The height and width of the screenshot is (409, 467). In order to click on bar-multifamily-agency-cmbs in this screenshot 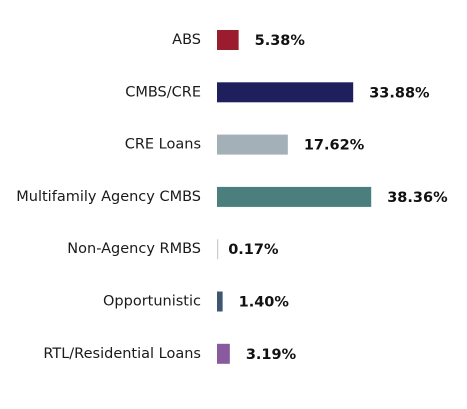, I will do `click(294, 196)`.